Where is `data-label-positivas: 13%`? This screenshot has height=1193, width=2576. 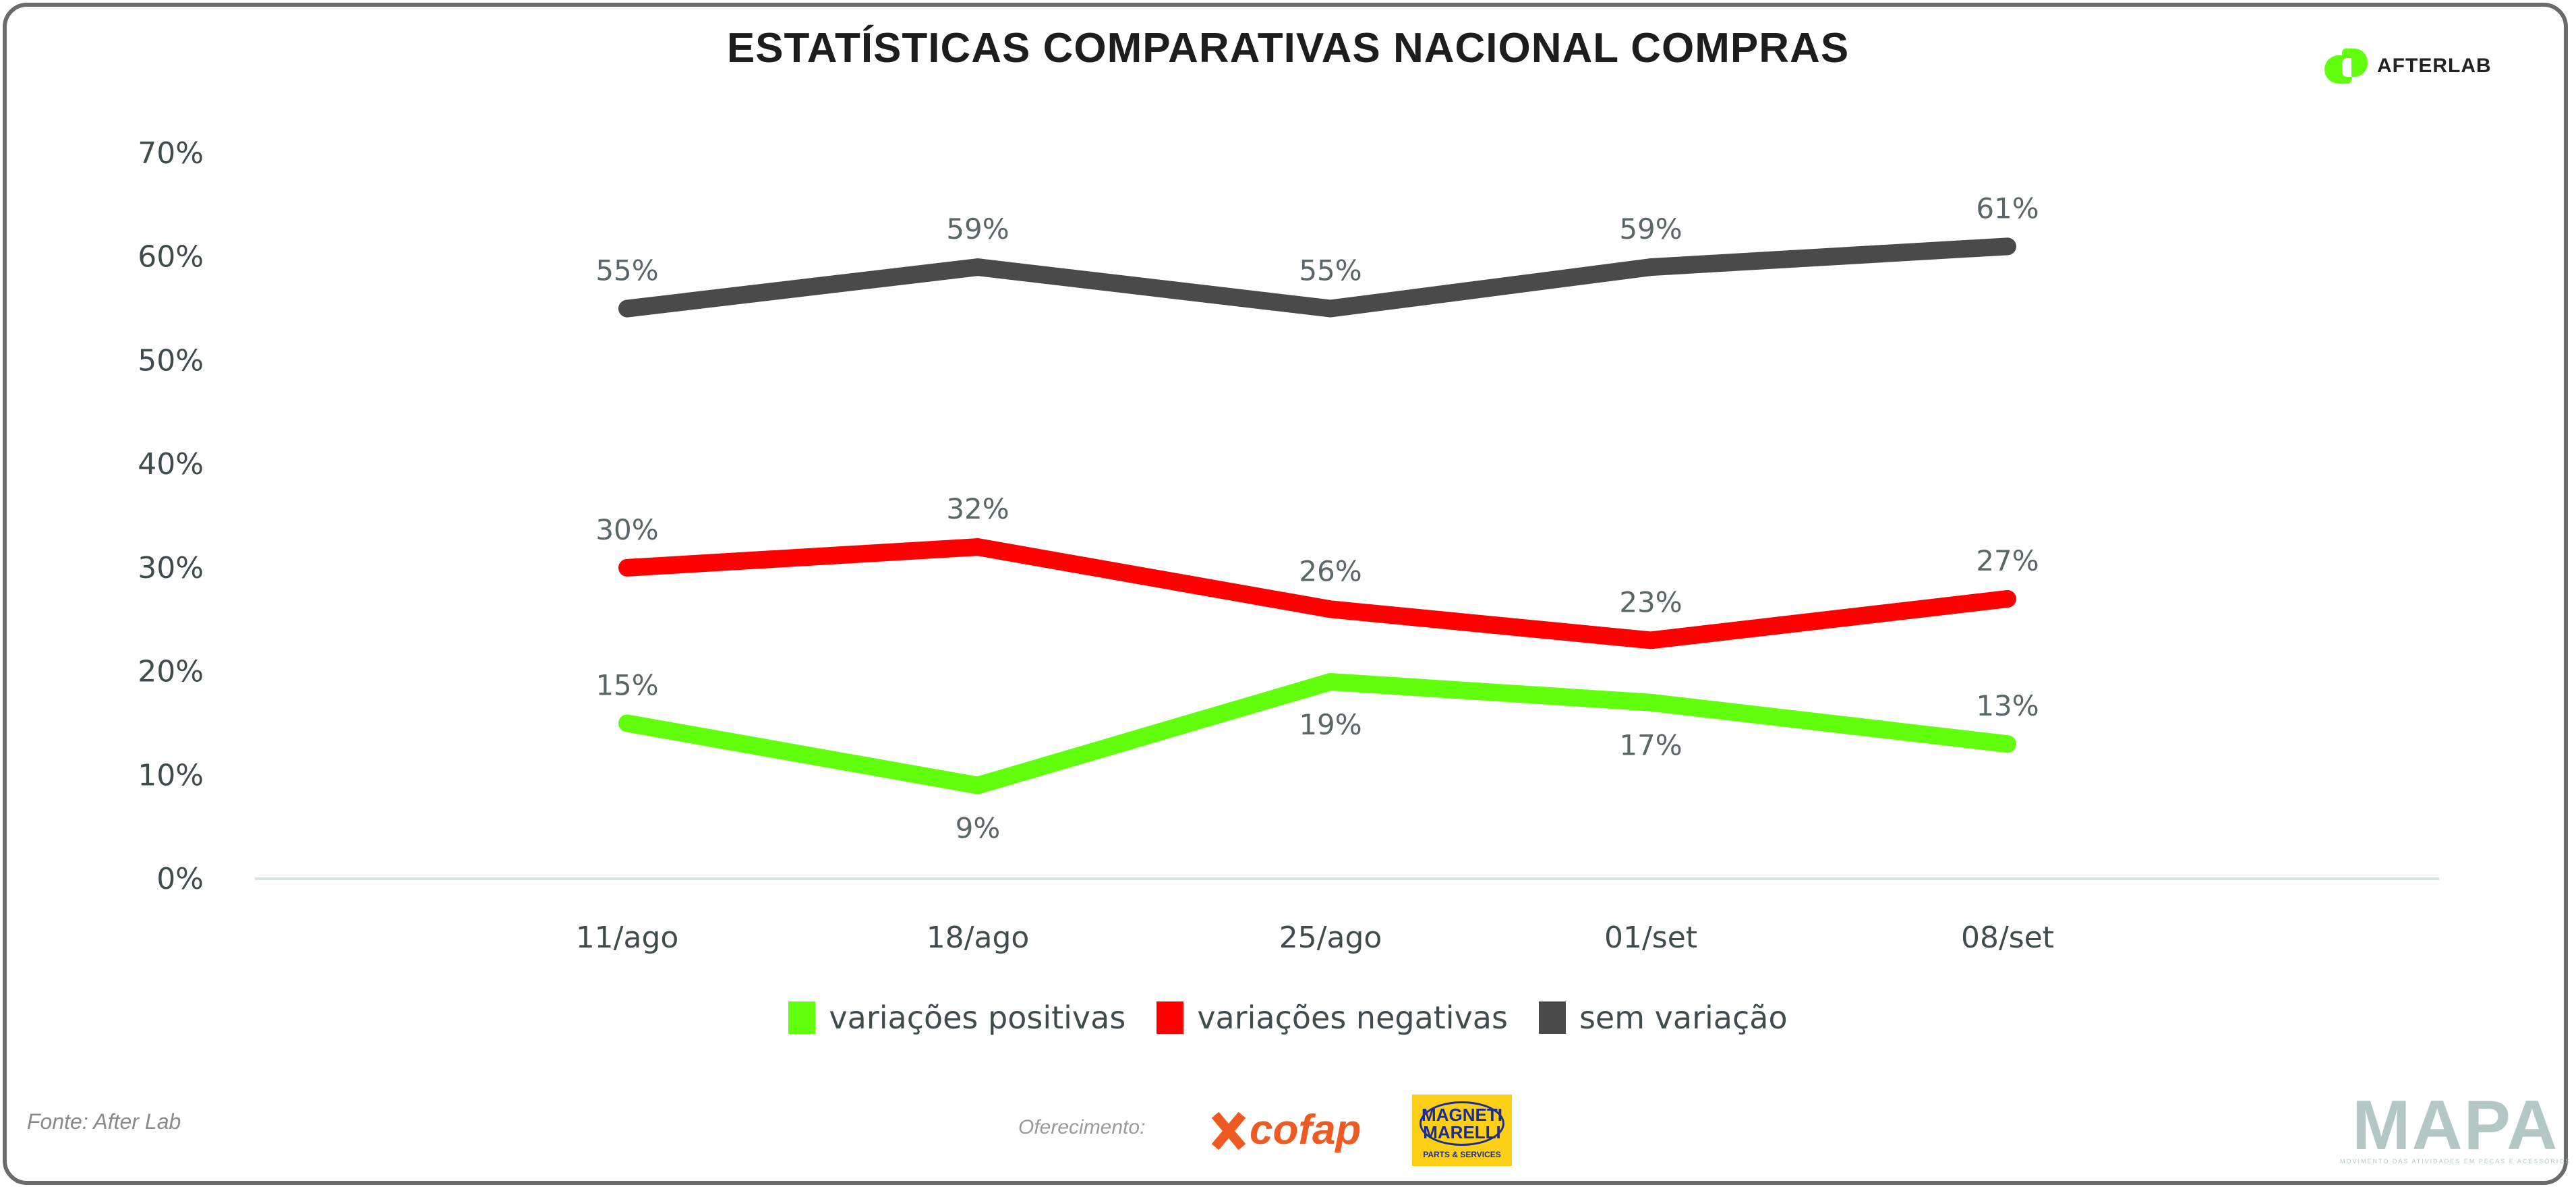
data-label-positivas: 13% is located at coordinates (2007, 705).